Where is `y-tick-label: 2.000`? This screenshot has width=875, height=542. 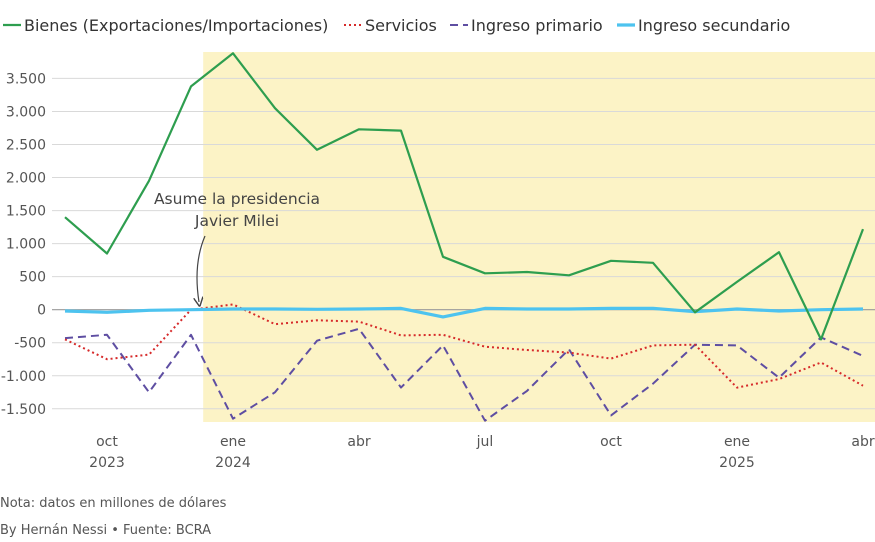 y-tick-label: 2.000 is located at coordinates (26, 179).